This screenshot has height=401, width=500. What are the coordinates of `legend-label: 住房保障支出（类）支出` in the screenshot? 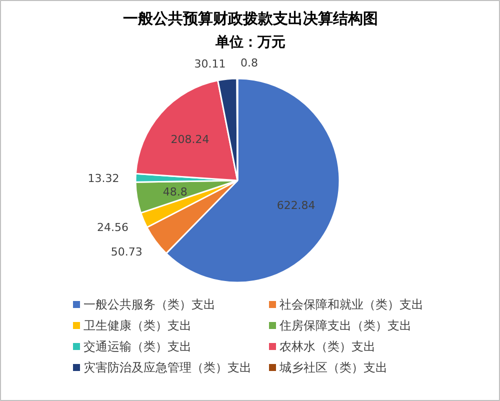 It's located at (345, 325).